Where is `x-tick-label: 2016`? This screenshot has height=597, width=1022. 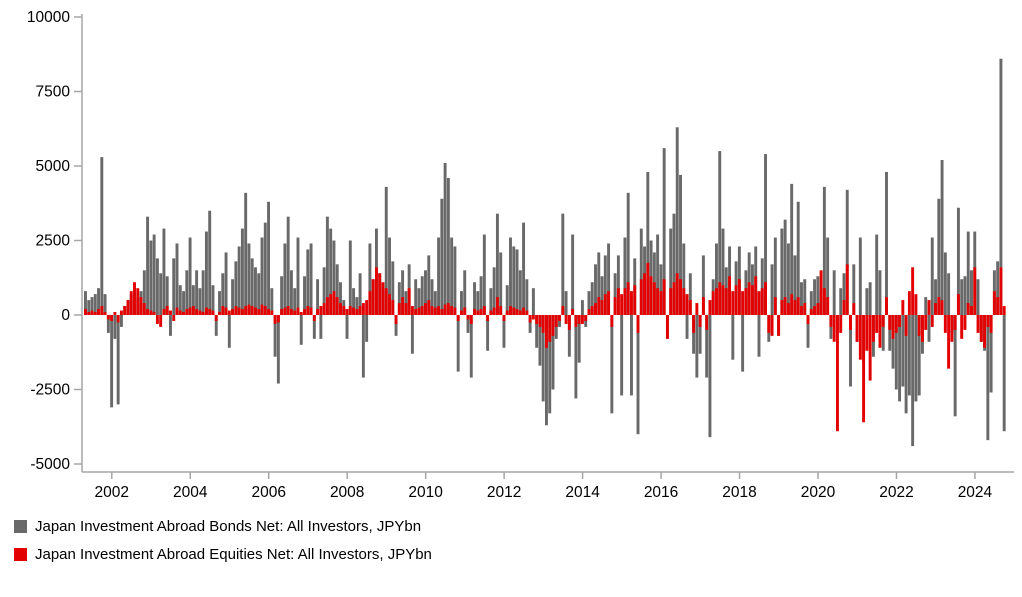
x-tick-label: 2016 is located at coordinates (661, 492).